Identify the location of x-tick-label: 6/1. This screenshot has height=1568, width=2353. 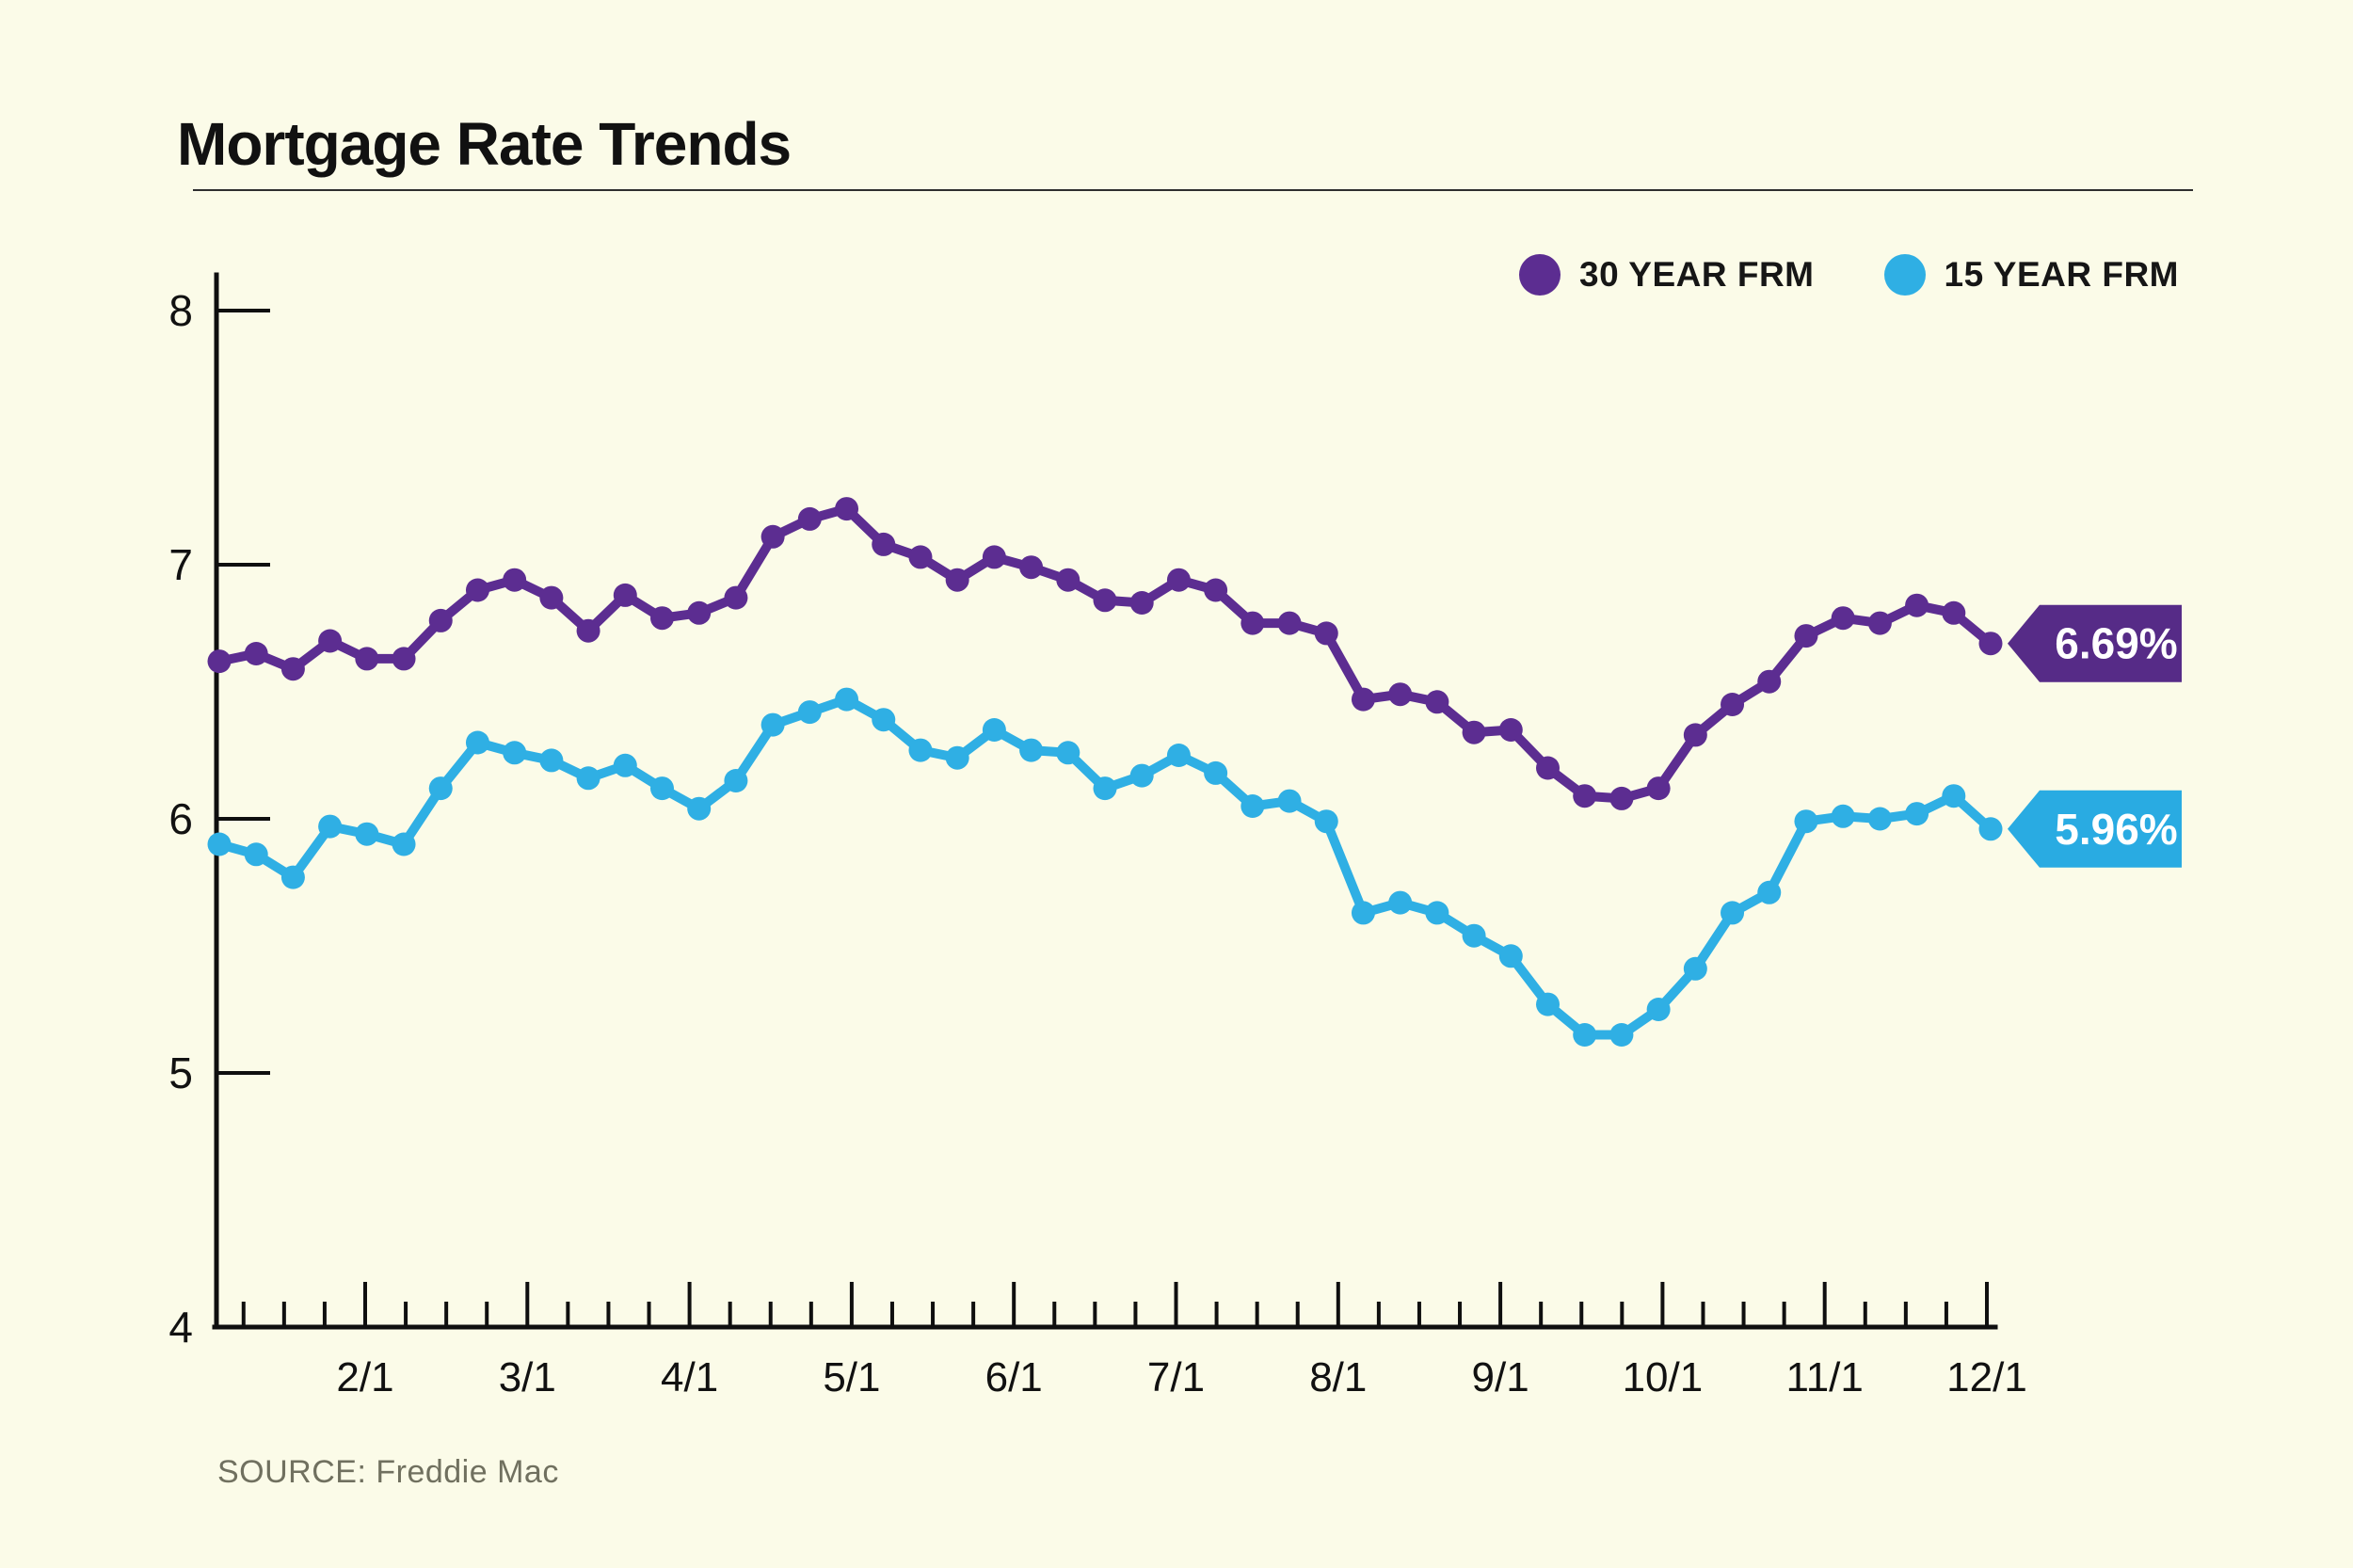
(1014, 1377).